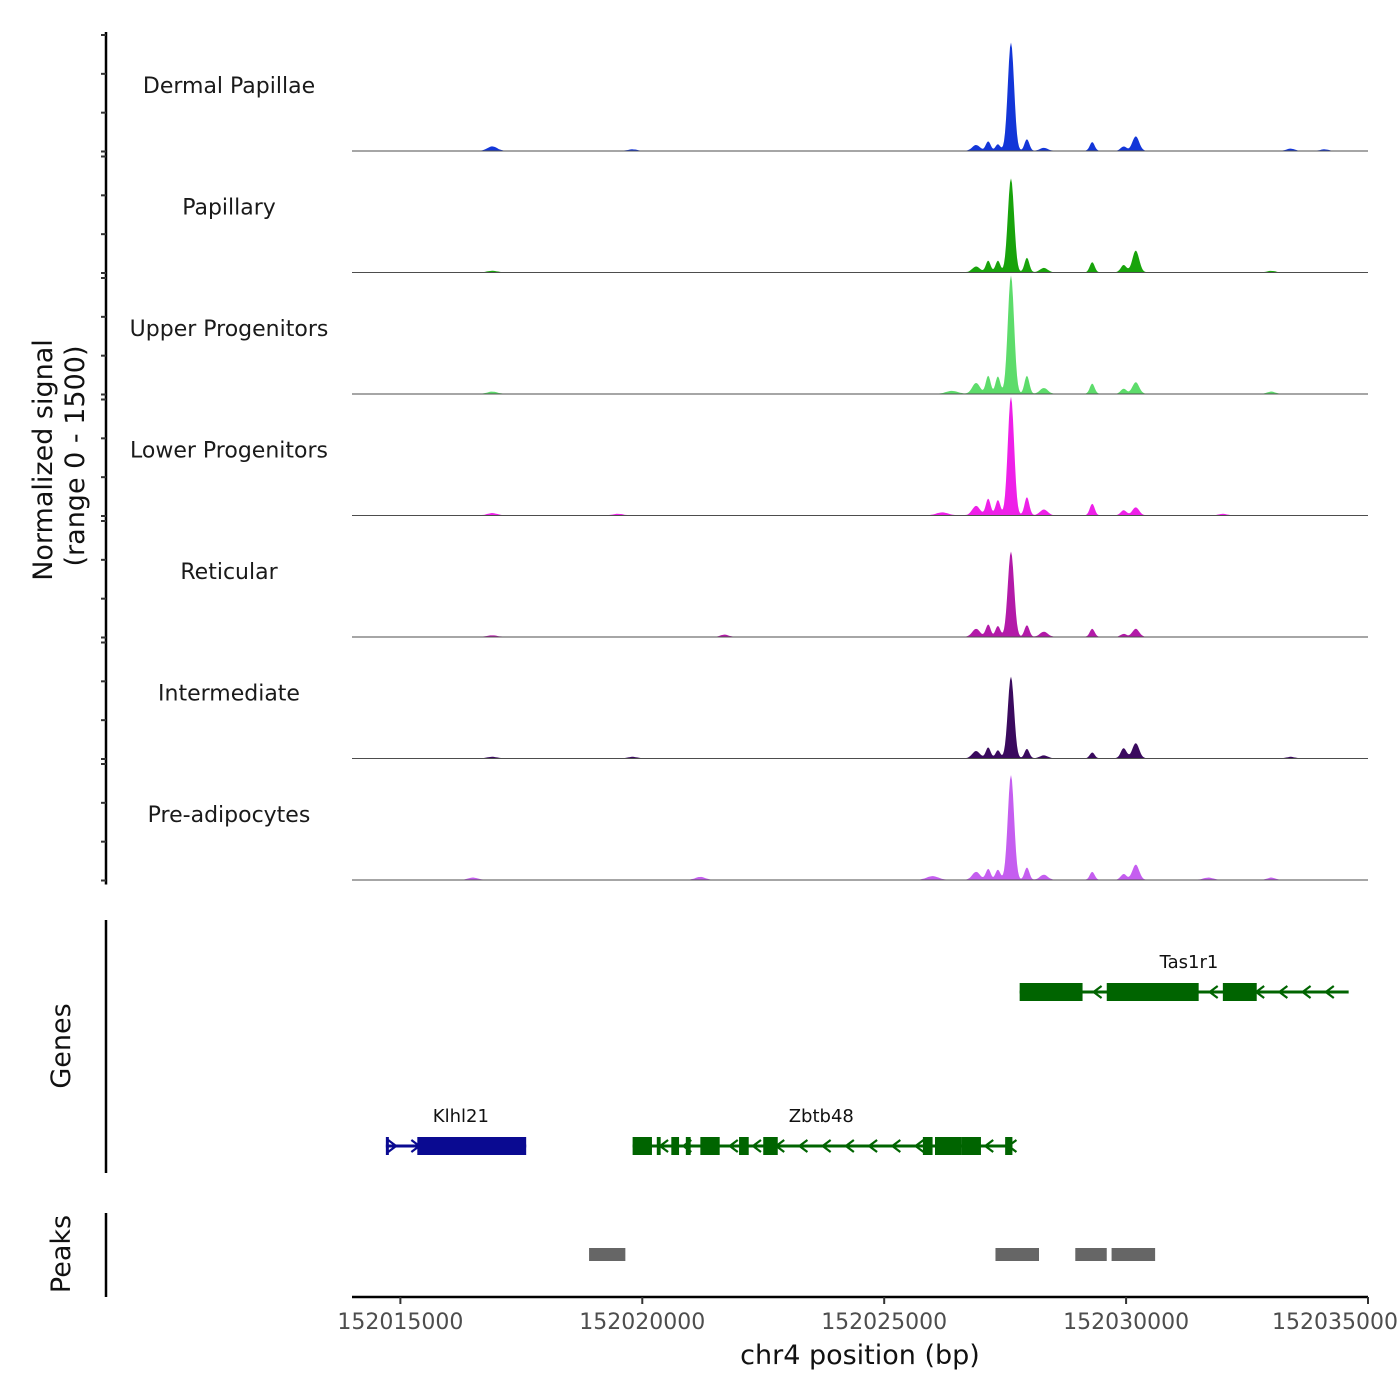  Describe the element at coordinates (1189, 962) in the screenshot. I see `gene-label: Tas1r1` at that location.